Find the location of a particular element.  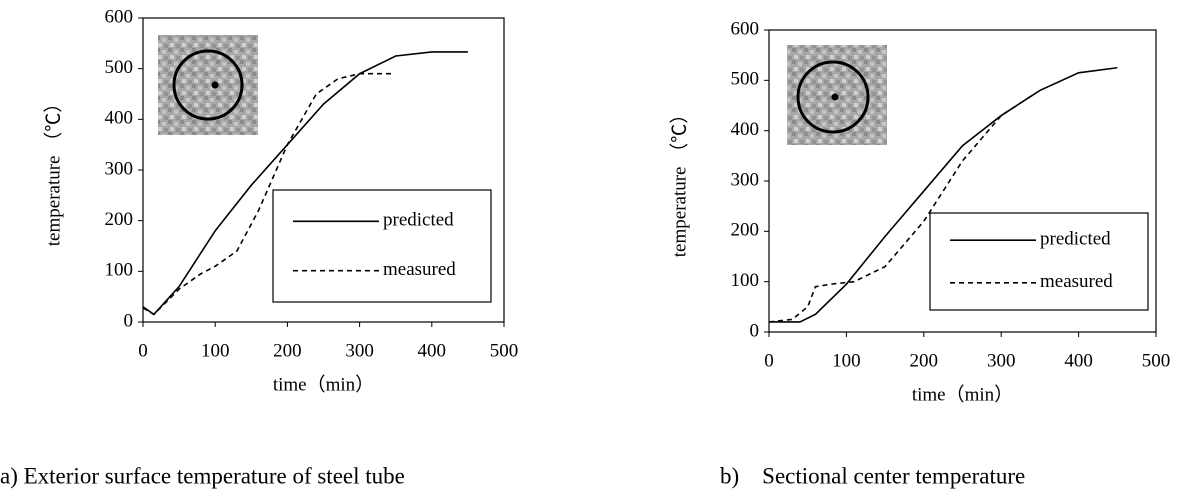

inset-b is located at coordinates (837, 95).